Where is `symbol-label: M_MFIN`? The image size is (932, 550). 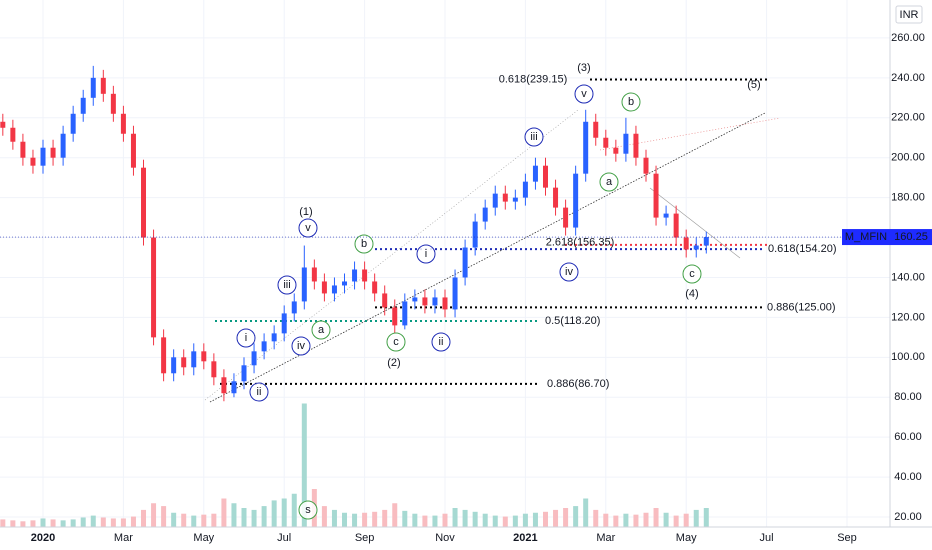 symbol-label: M_MFIN is located at coordinates (866, 237).